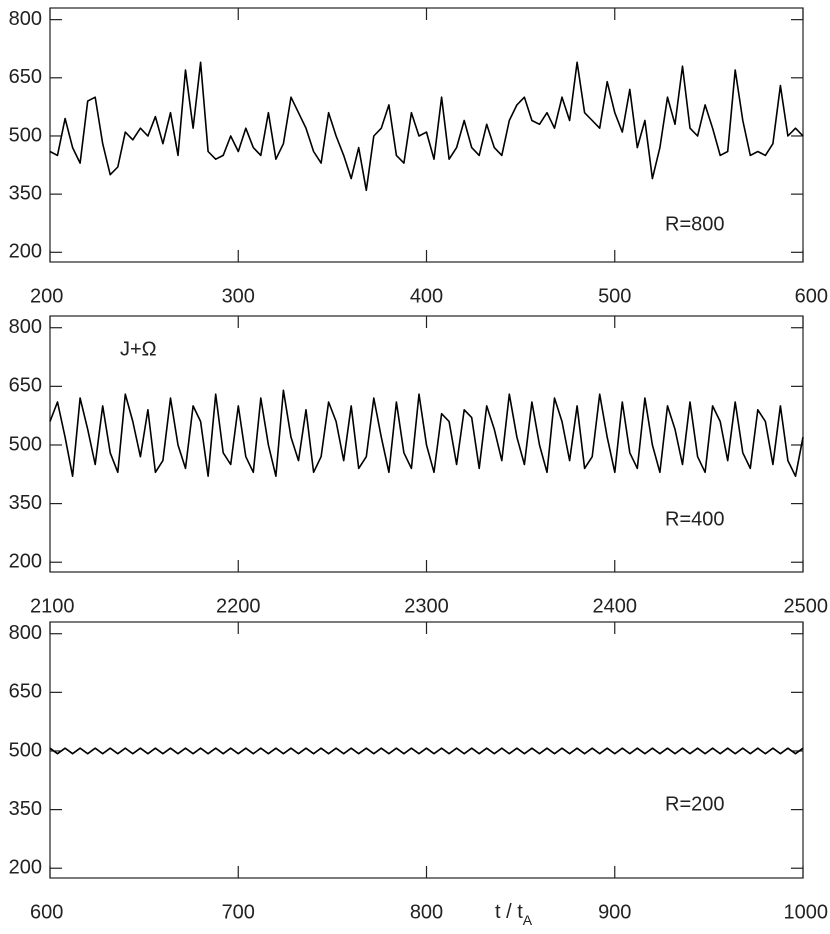 The height and width of the screenshot is (934, 830). What do you see at coordinates (528, 920) in the screenshot?
I see `x-axis-label-sub: A` at bounding box center [528, 920].